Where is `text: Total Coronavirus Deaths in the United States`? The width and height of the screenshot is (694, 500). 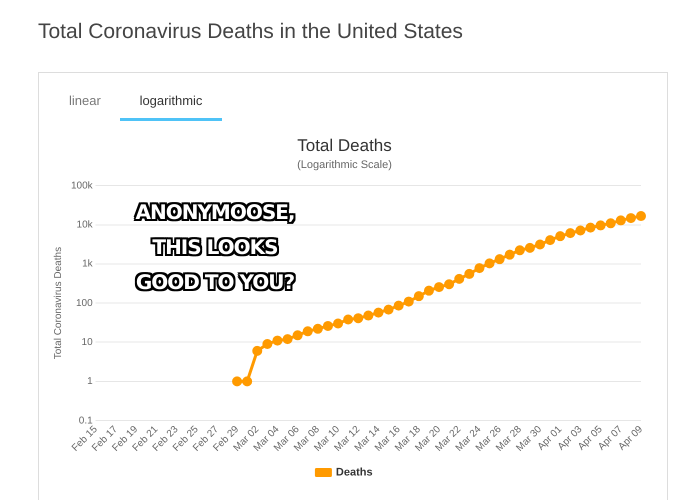
text: Total Coronavirus Deaths in the United States is located at coordinates (250, 32).